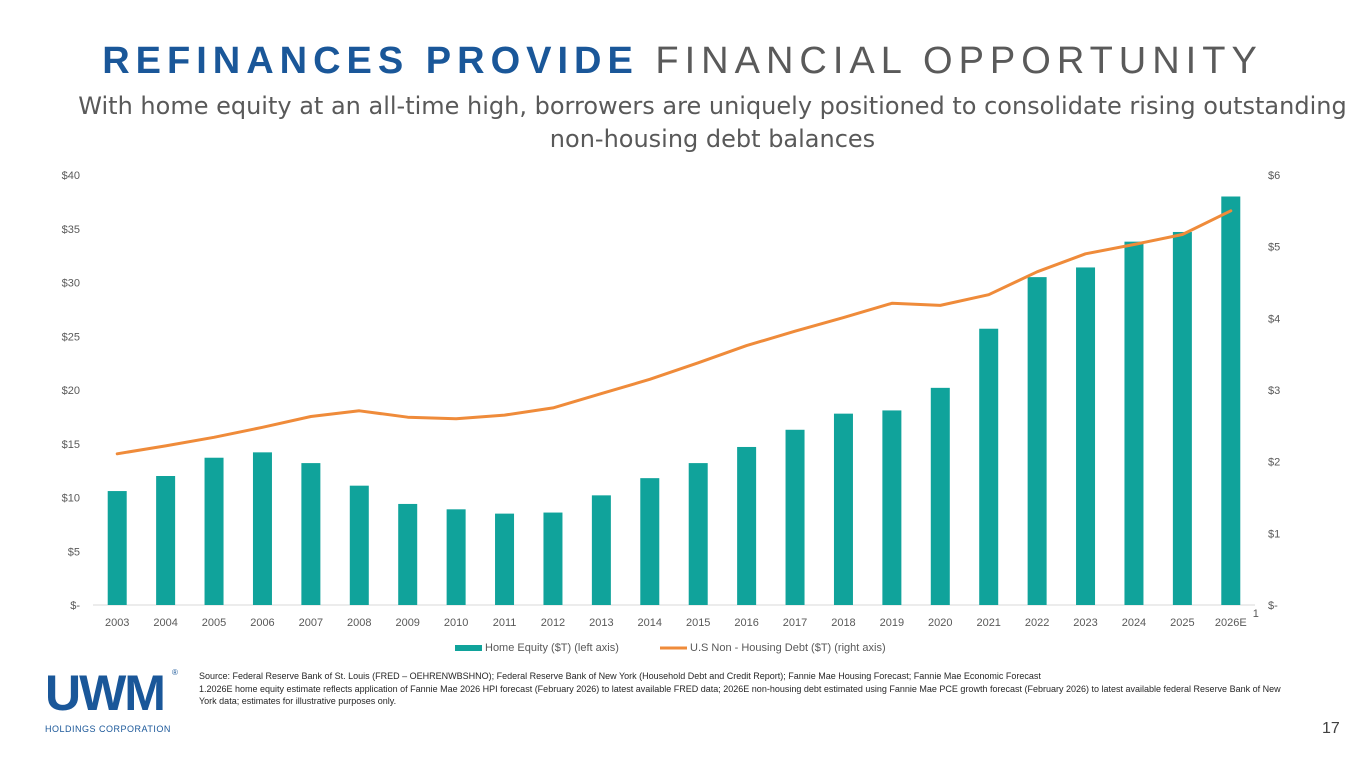  Describe the element at coordinates (71, 284) in the screenshot. I see `left-axis-tick-label: $30` at that location.